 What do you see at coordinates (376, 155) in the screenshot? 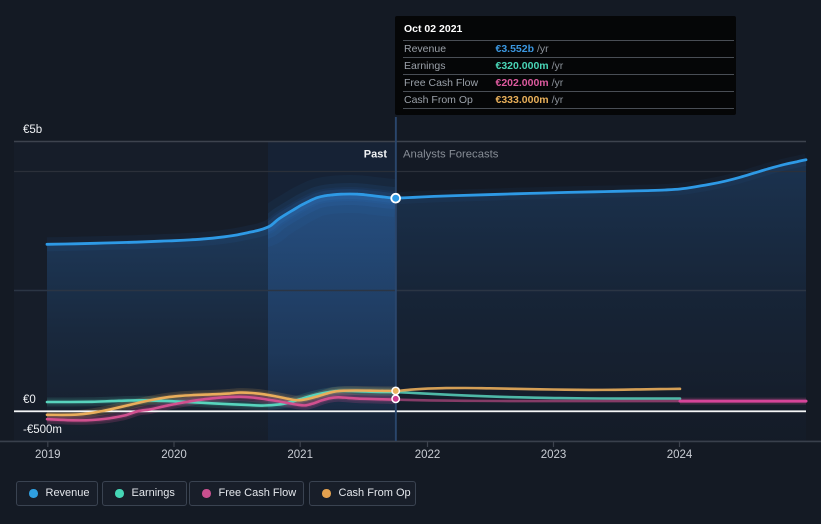
I see `svg-text: Past` at bounding box center [376, 155].